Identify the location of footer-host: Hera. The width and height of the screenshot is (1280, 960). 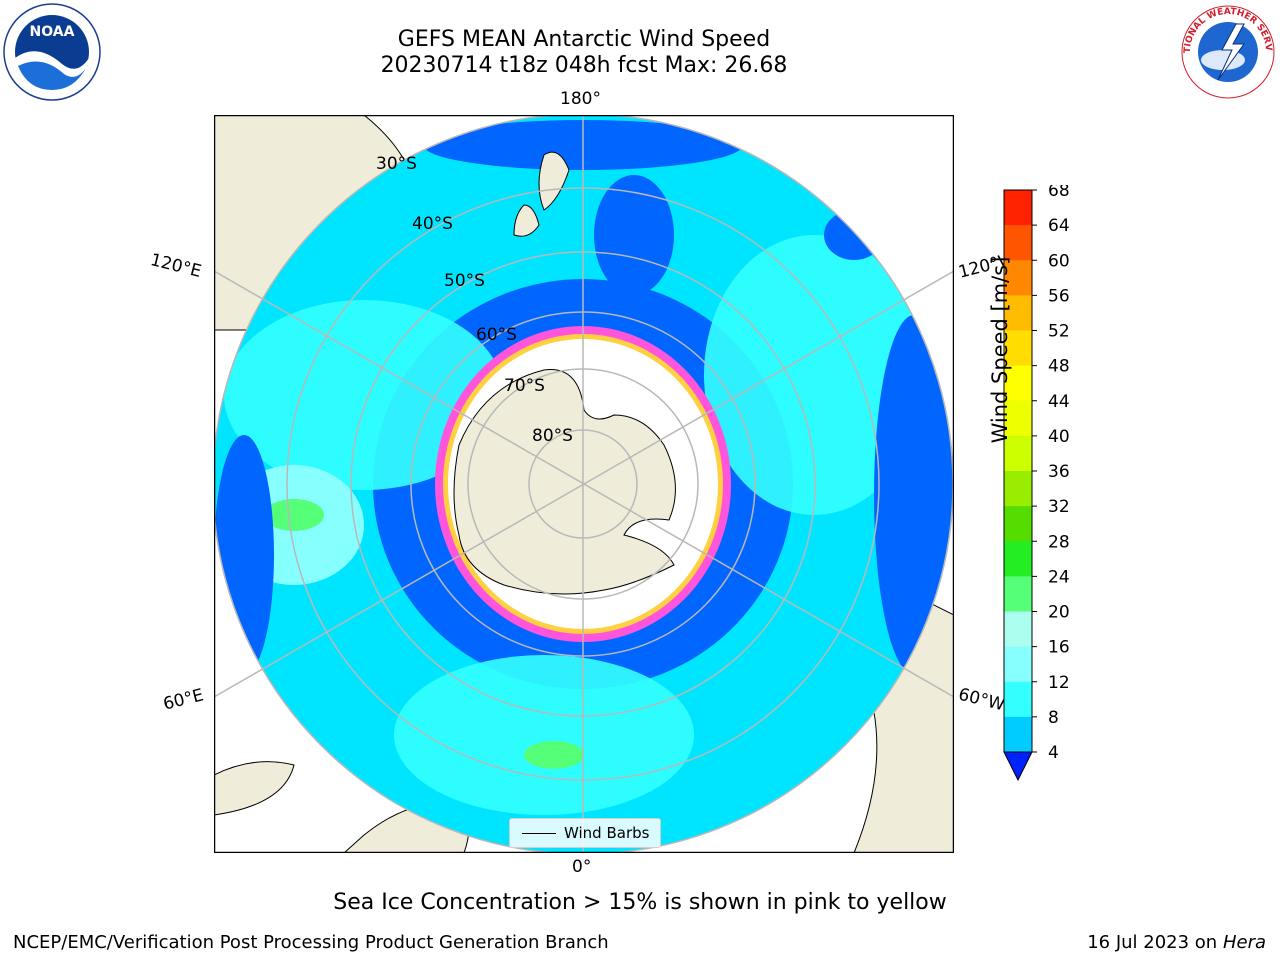
(1244, 942).